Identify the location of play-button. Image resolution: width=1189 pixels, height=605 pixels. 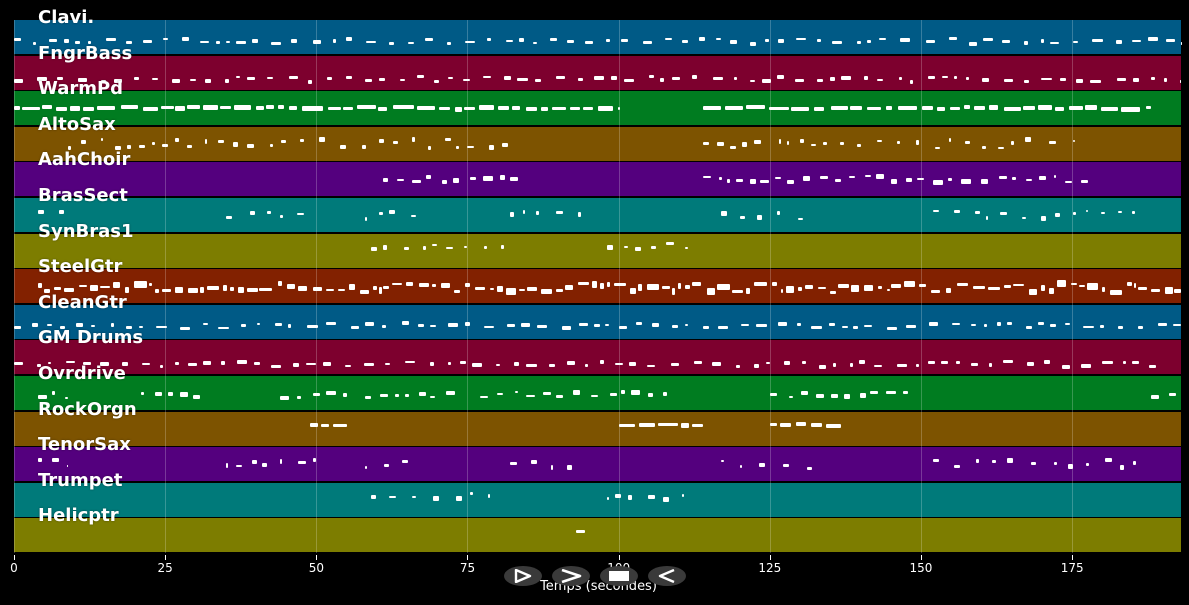
(523, 576).